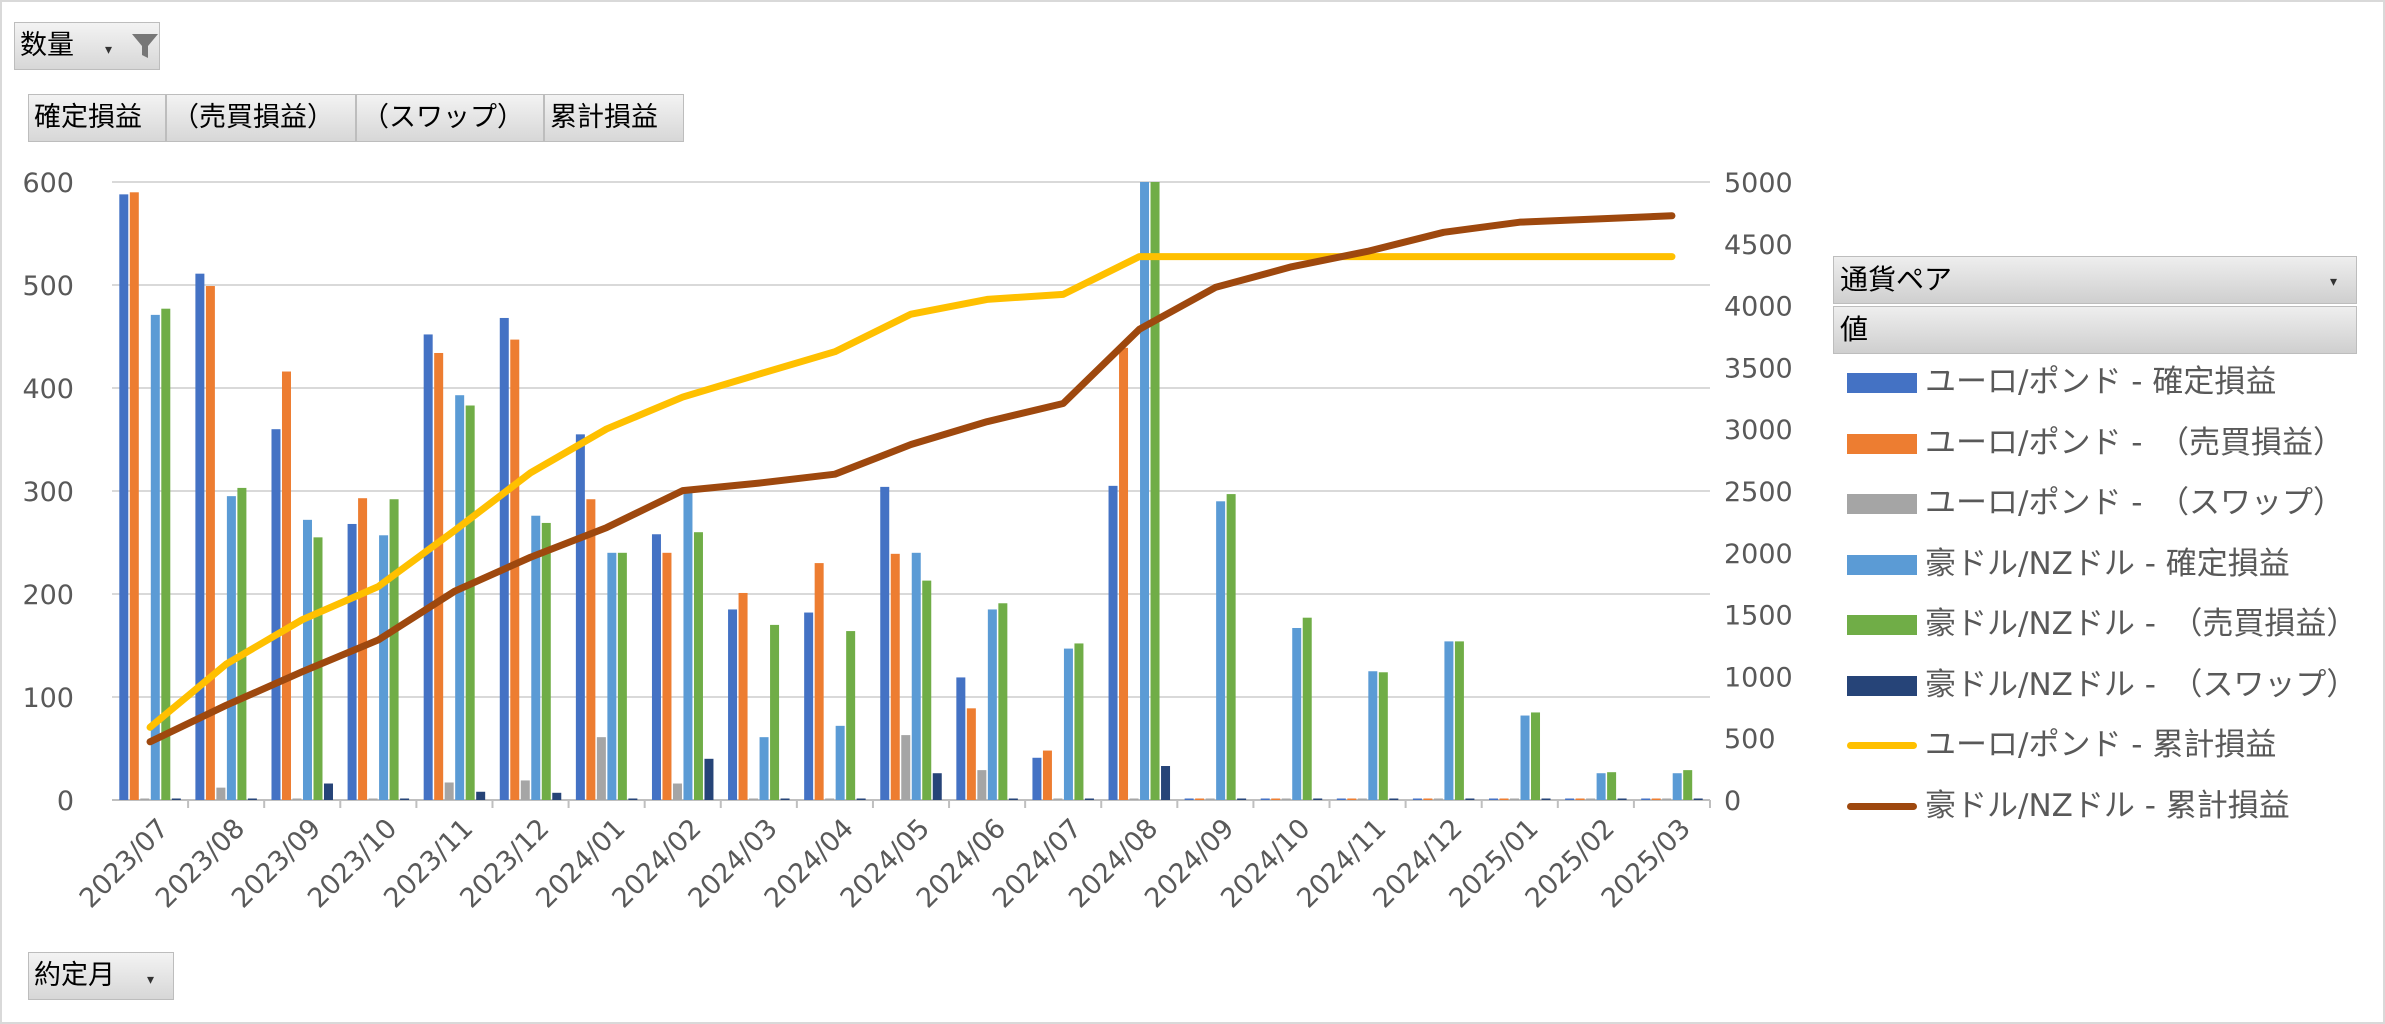 The height and width of the screenshot is (1024, 2385). What do you see at coordinates (151, 980) in the screenshot?
I see `dropdown-arrow-icon: ▾` at bounding box center [151, 980].